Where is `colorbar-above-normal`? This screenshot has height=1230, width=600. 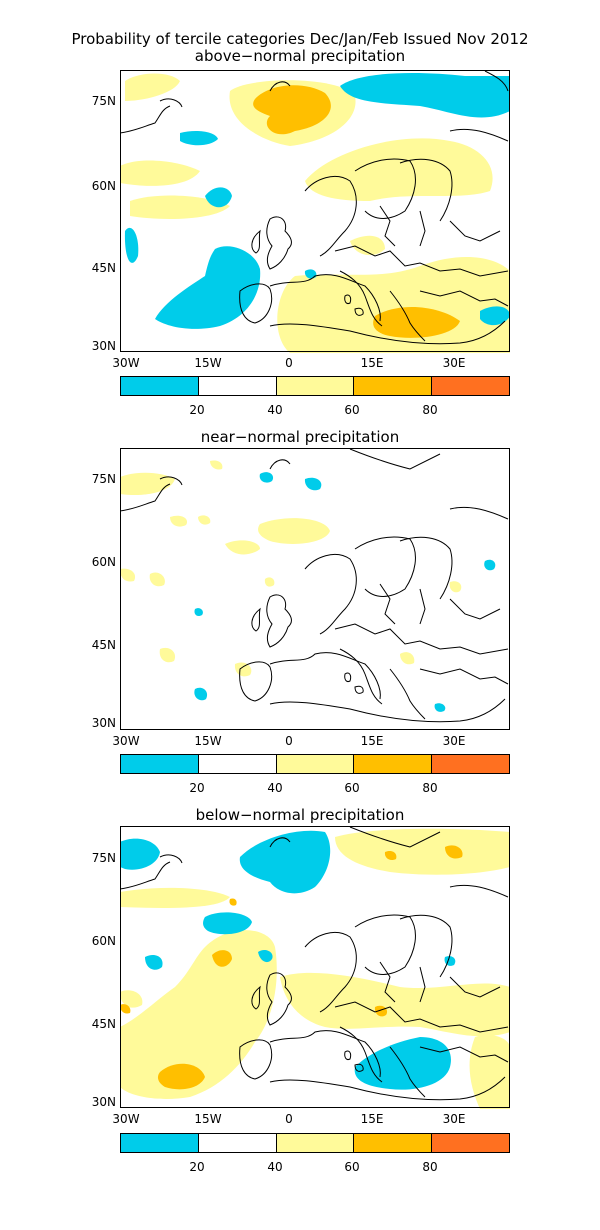
colorbar-above-normal is located at coordinates (315, 386).